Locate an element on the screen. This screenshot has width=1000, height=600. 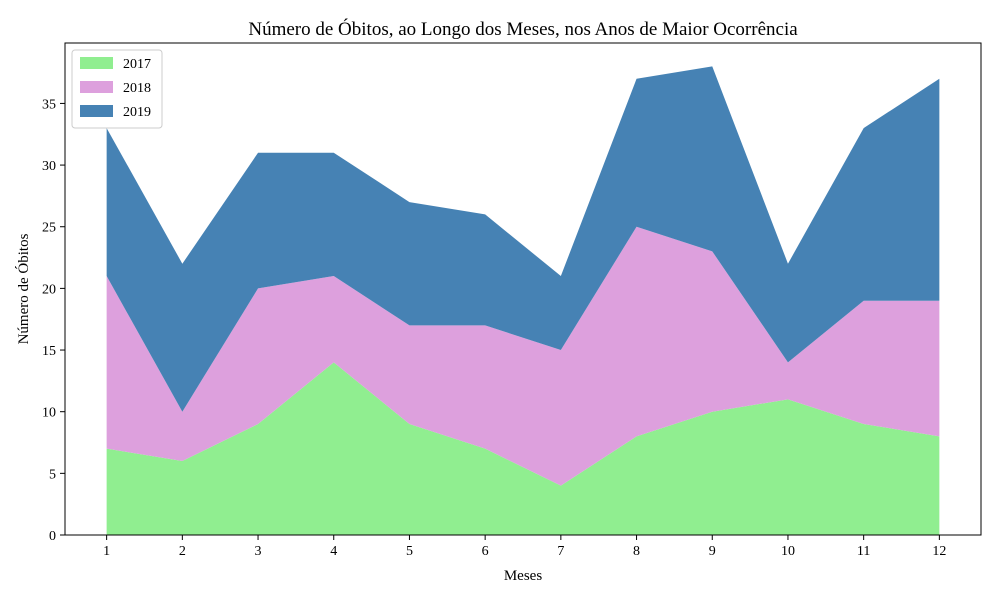
x-tick-label: 6 is located at coordinates (485, 551).